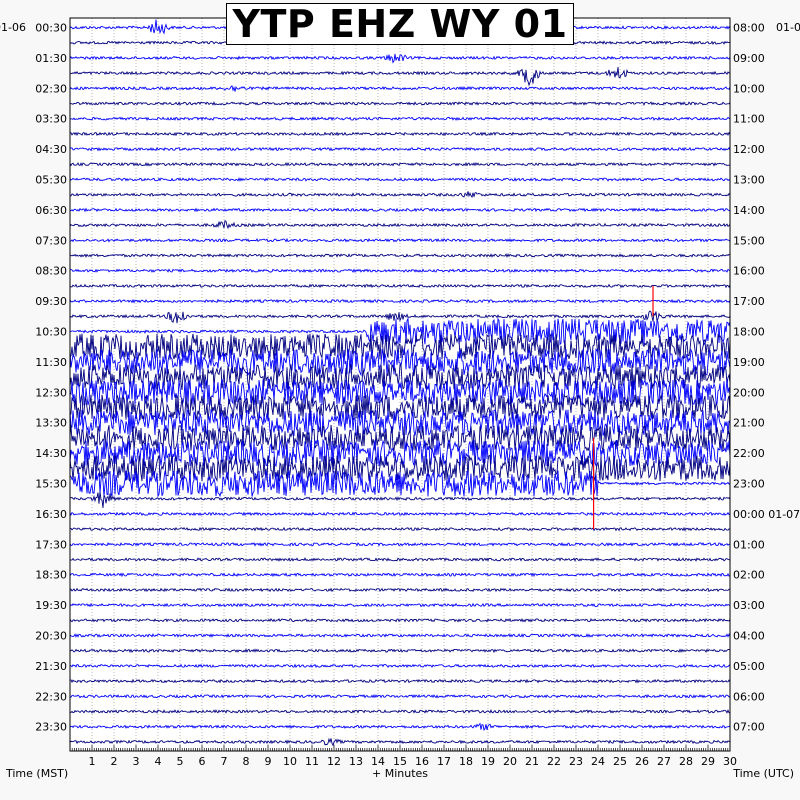 This screenshot has width=800, height=800. Describe the element at coordinates (51, 240) in the screenshot. I see `left-tick-label: 07:30` at that location.